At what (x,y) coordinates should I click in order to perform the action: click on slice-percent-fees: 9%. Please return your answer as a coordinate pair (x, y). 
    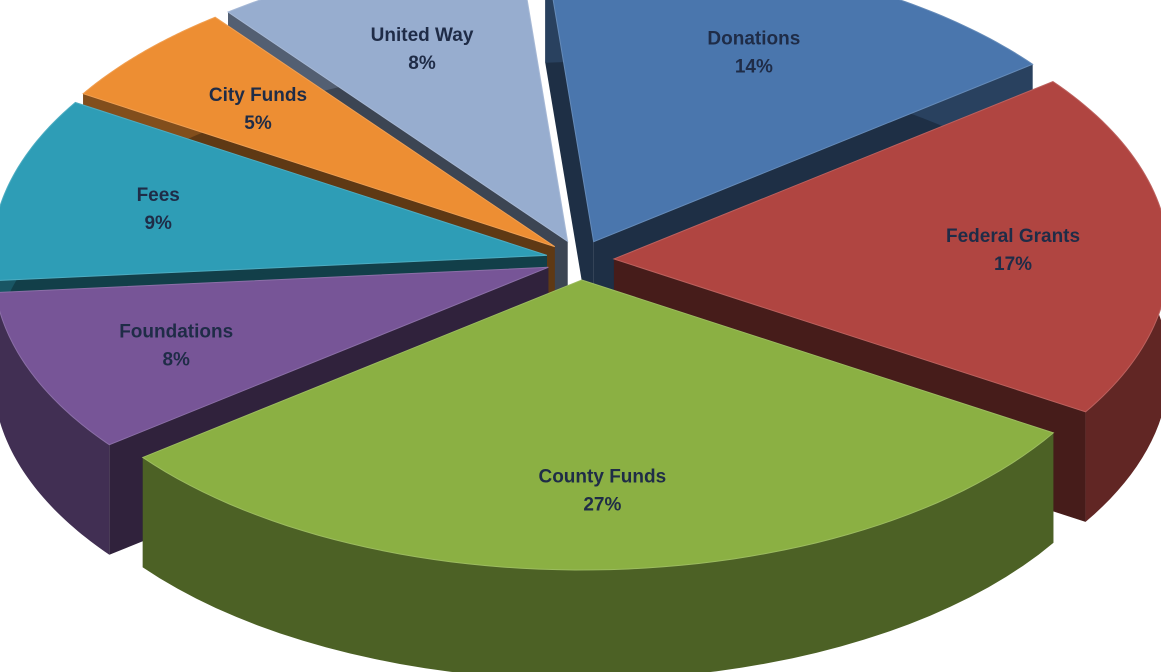
    Looking at the image, I should click on (158, 223).